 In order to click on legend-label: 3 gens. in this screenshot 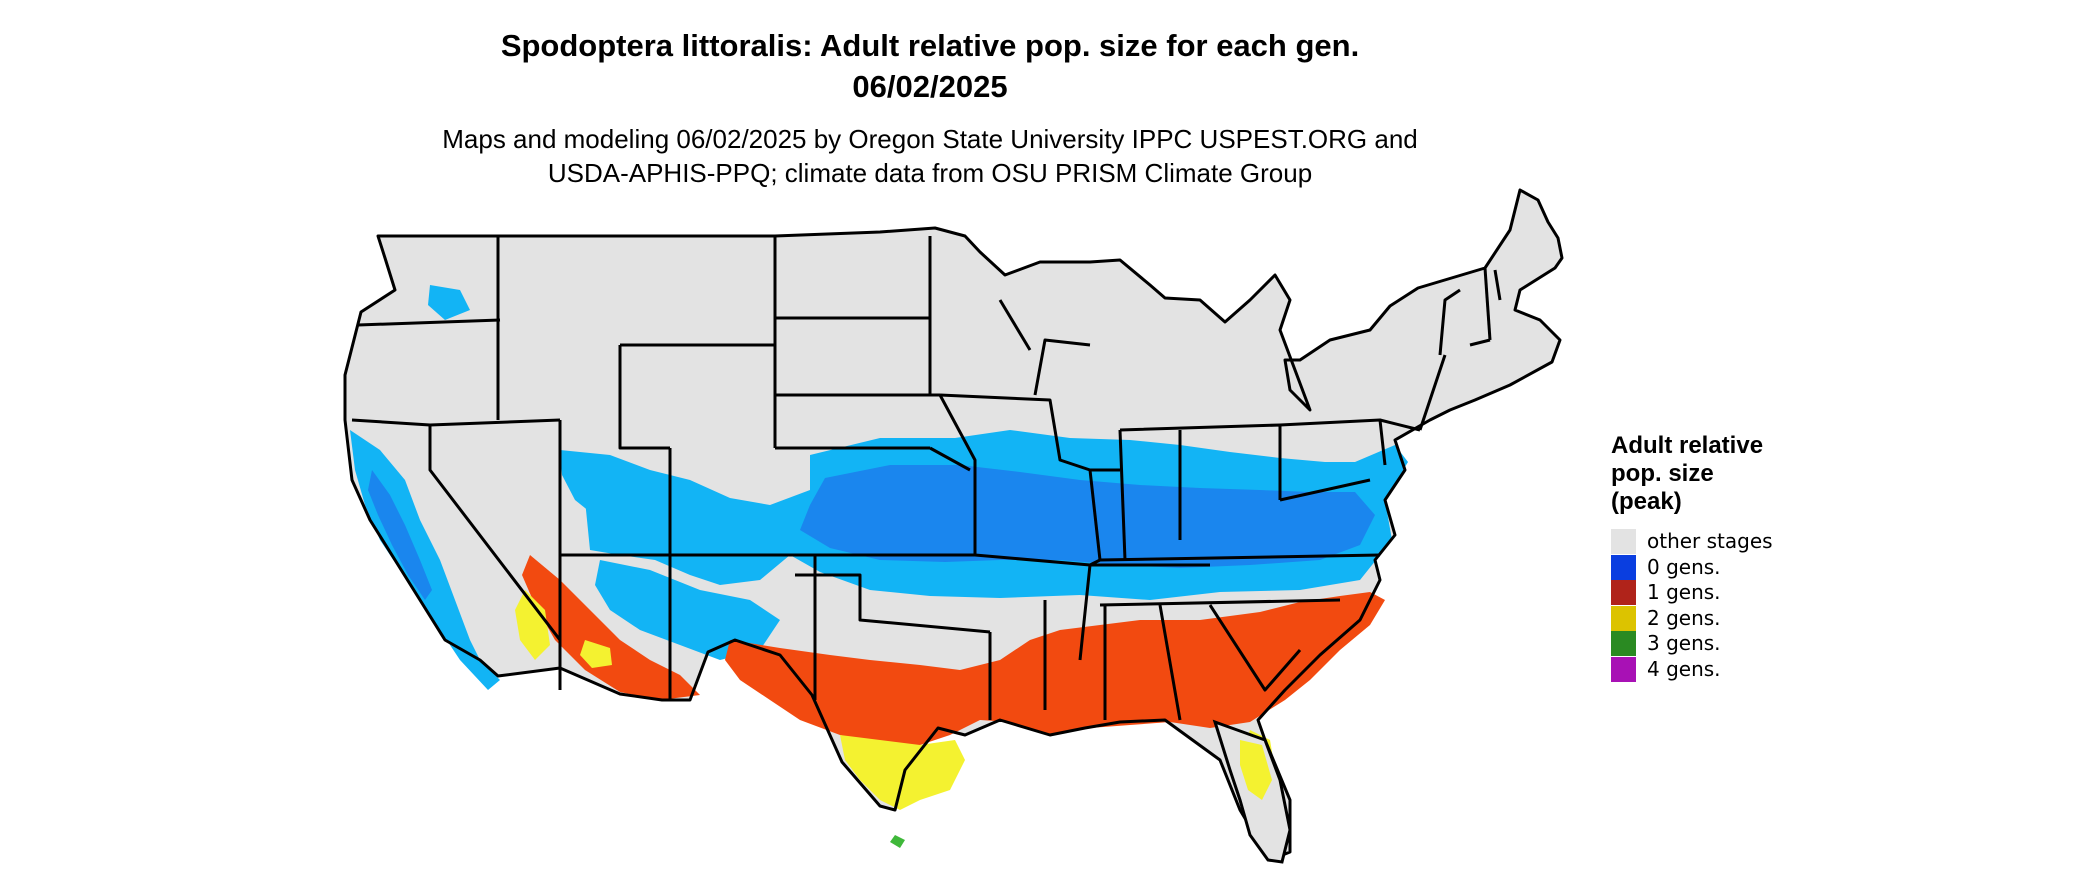, I will do `click(1684, 643)`.